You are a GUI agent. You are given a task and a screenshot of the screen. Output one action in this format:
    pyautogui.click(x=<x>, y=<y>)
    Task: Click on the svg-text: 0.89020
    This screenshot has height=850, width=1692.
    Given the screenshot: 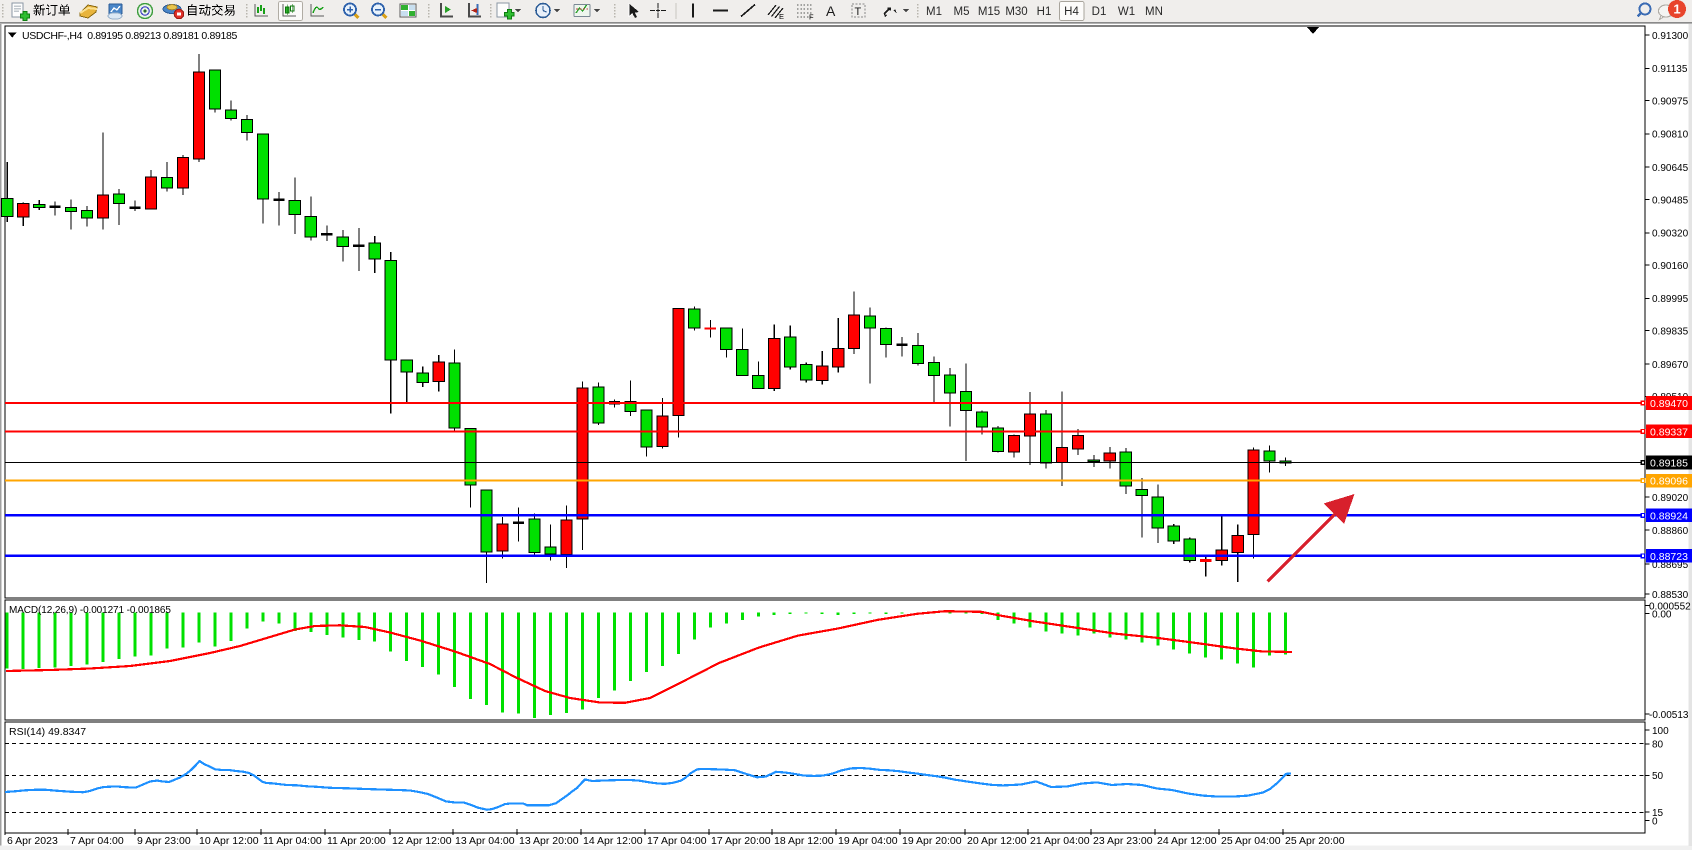 What is the action you would take?
    pyautogui.click(x=1670, y=498)
    